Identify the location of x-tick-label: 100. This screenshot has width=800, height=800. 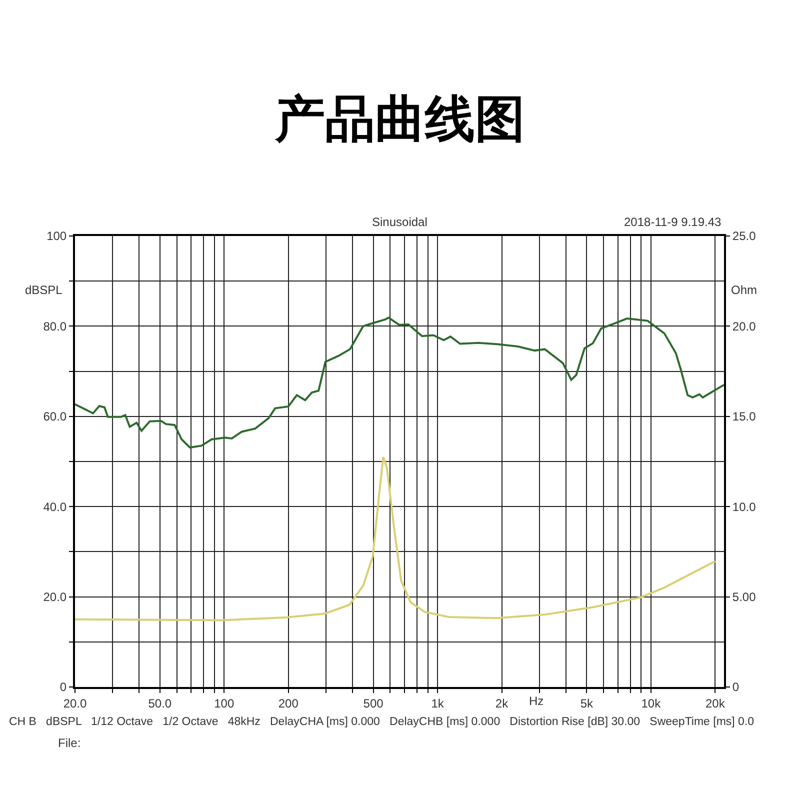
(224, 703).